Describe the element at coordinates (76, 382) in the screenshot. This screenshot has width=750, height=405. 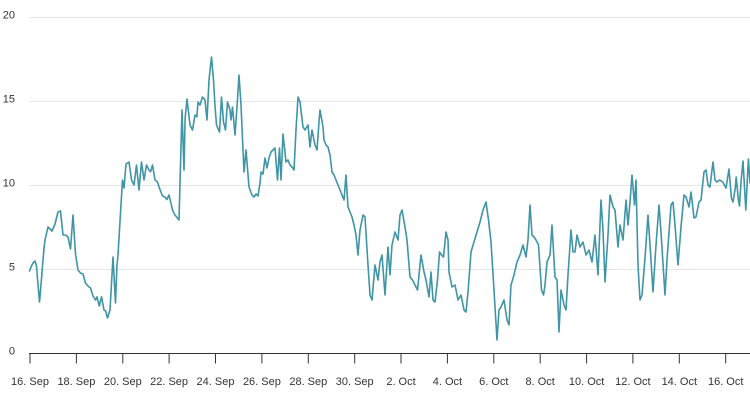
I see `svg-text: 18. Sep` at that location.